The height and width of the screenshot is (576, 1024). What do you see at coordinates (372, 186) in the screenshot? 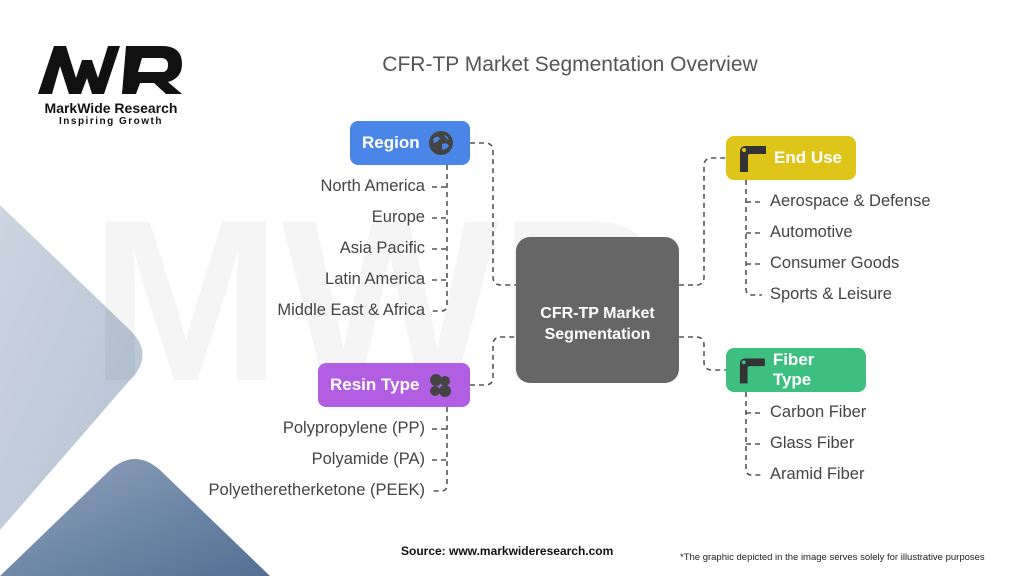
I see `list-item: North America` at bounding box center [372, 186].